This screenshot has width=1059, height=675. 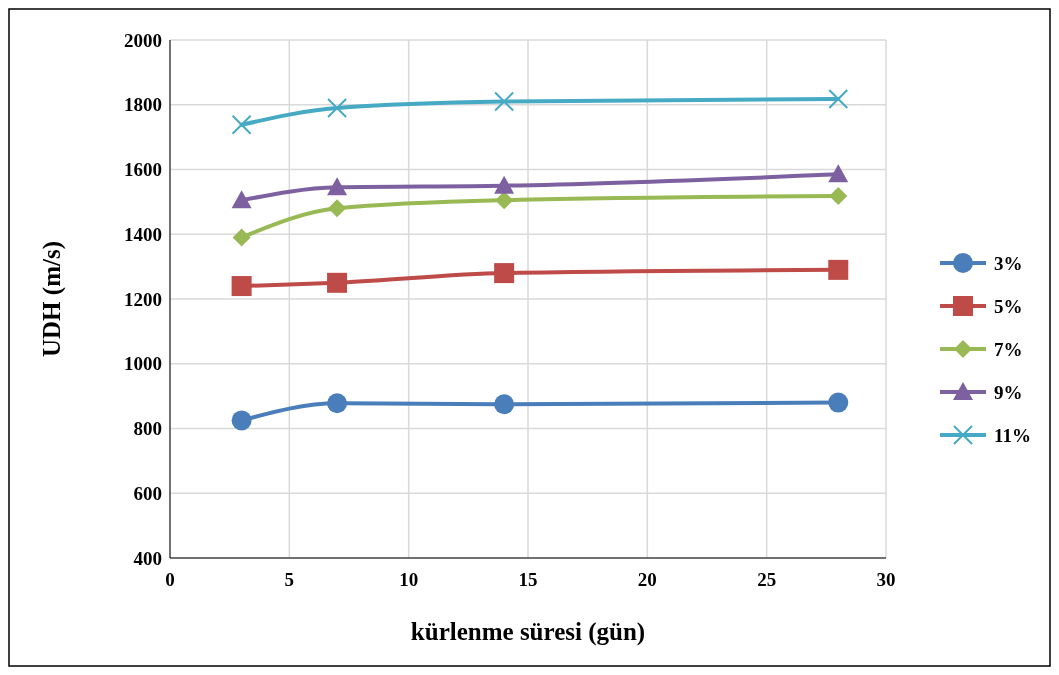 I want to click on x-tick-label: 25, so click(x=767, y=579).